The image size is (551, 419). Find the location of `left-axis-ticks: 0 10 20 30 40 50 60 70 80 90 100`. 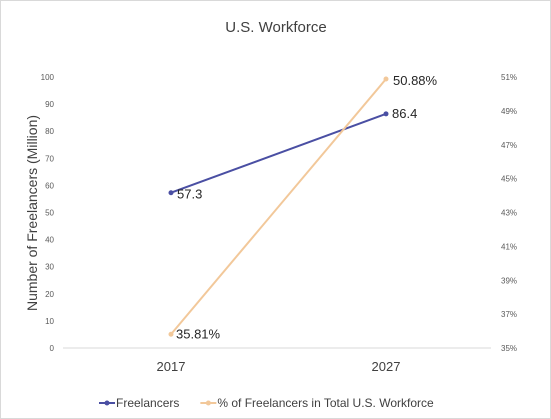

left-axis-ticks: 0 10 20 30 40 50 60 70 80 90 100 is located at coordinates (48, 213).